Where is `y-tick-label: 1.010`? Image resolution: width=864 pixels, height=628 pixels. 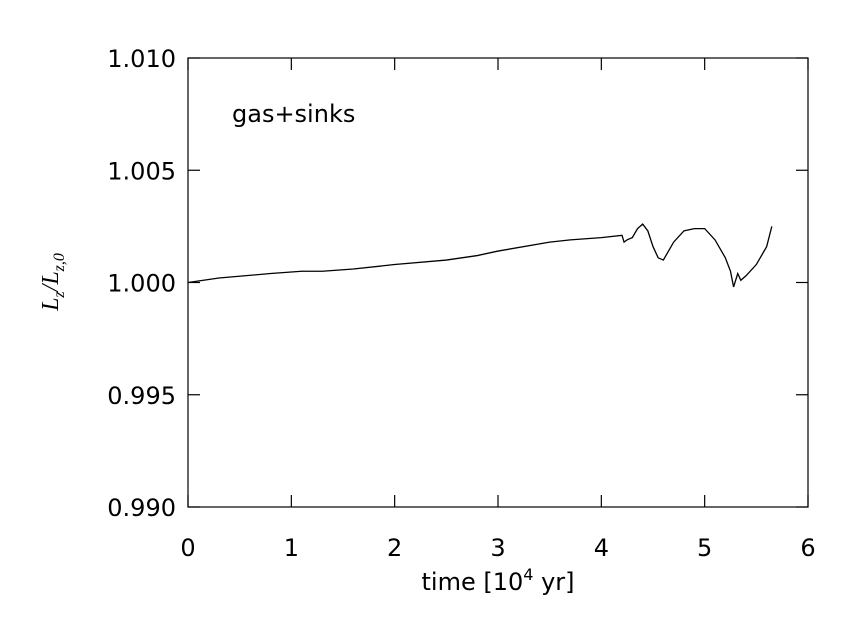
y-tick-label: 1.010 is located at coordinates (141, 59).